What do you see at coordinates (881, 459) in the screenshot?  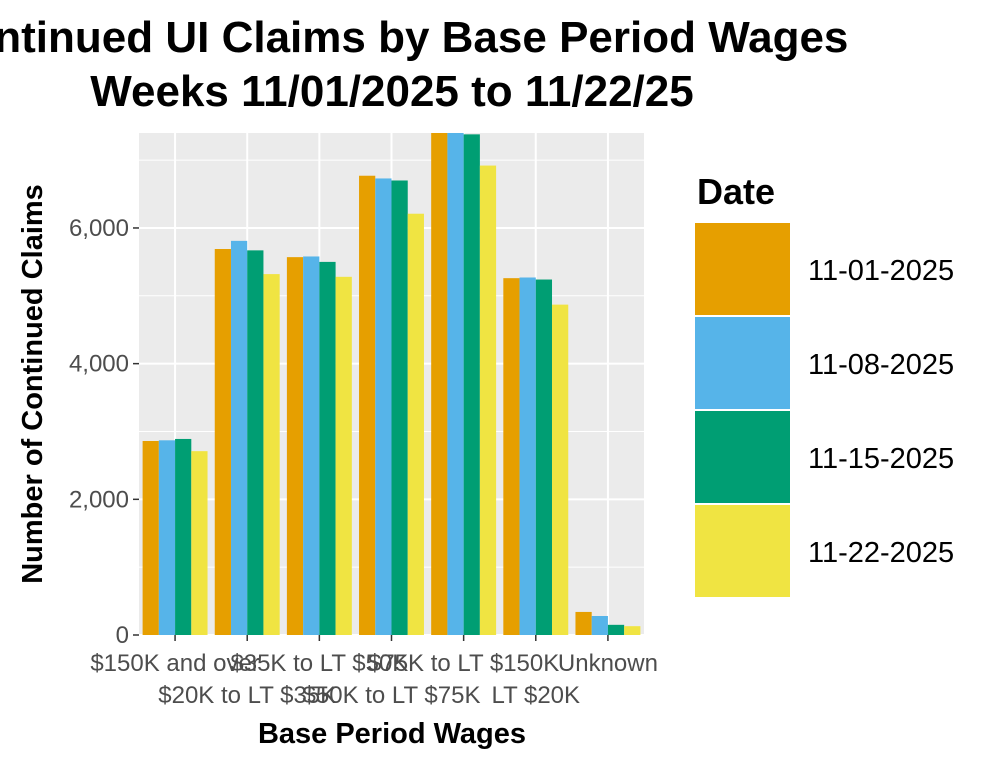 I see `legend-label: 11-15-2025` at bounding box center [881, 459].